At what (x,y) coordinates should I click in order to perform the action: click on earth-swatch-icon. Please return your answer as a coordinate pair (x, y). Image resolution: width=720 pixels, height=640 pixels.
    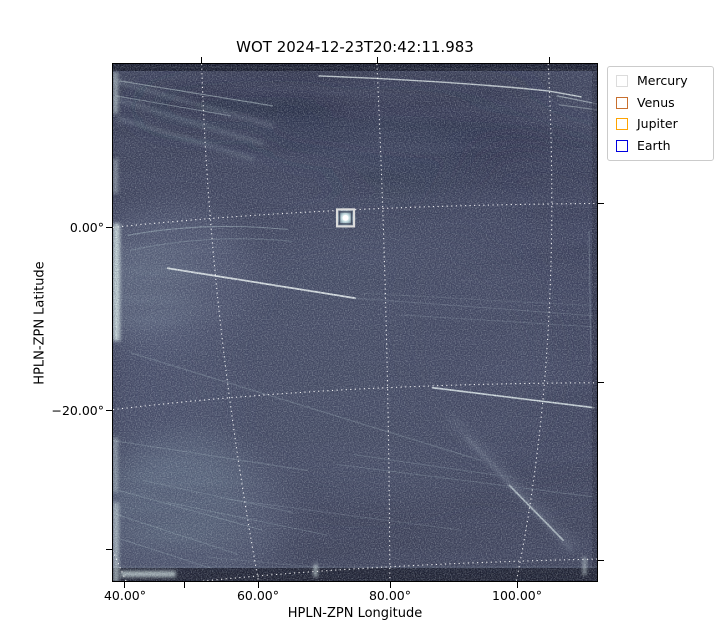
    Looking at the image, I should click on (622, 145).